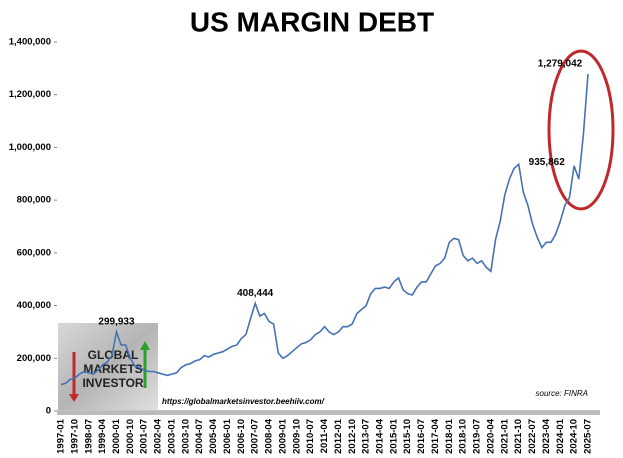 The height and width of the screenshot is (458, 623). What do you see at coordinates (30, 147) in the screenshot?
I see `y-tick-label: 1,000,000` at bounding box center [30, 147].